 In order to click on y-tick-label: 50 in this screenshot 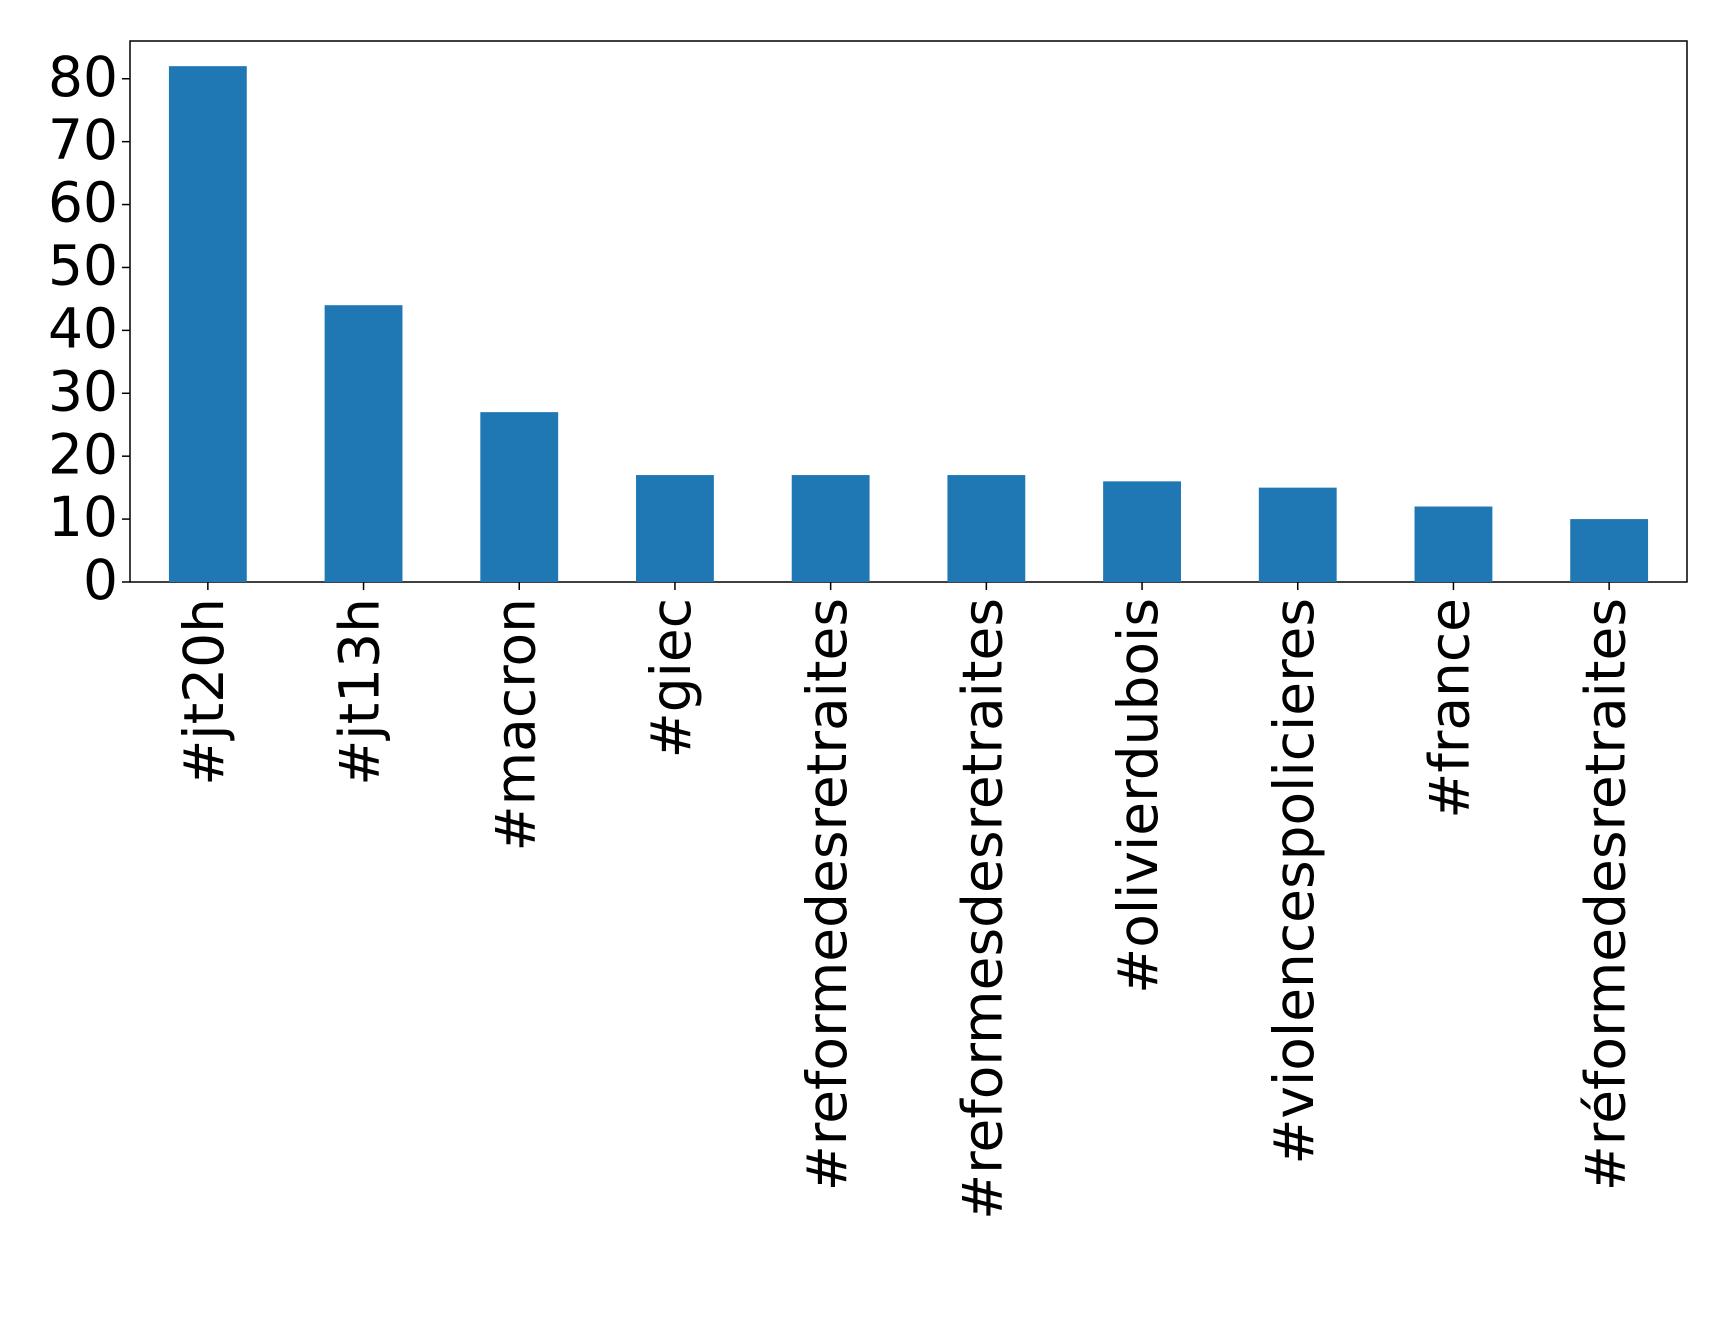, I will do `click(83, 266)`.